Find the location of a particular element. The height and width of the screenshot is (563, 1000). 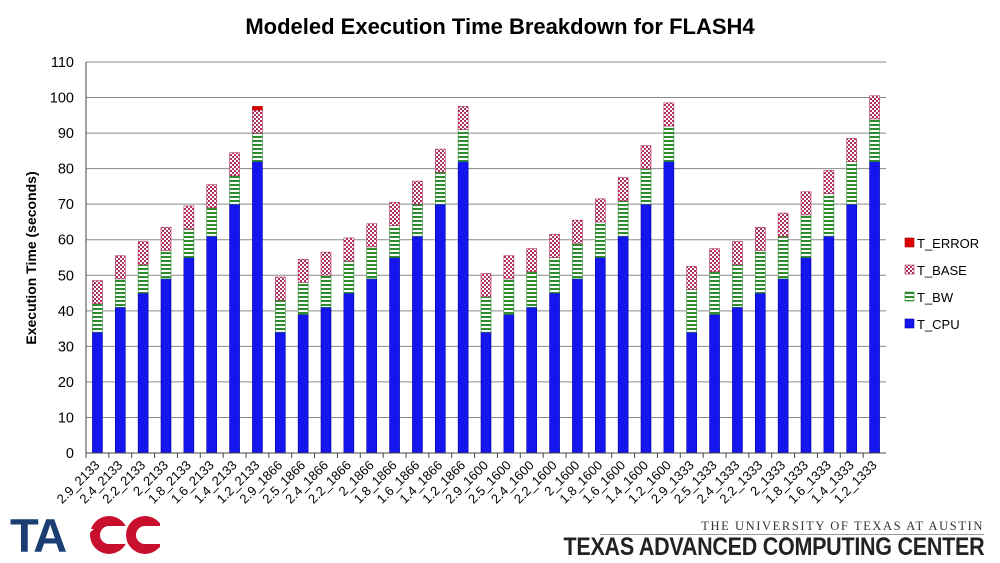

legend-label: T_BW is located at coordinates (935, 297).